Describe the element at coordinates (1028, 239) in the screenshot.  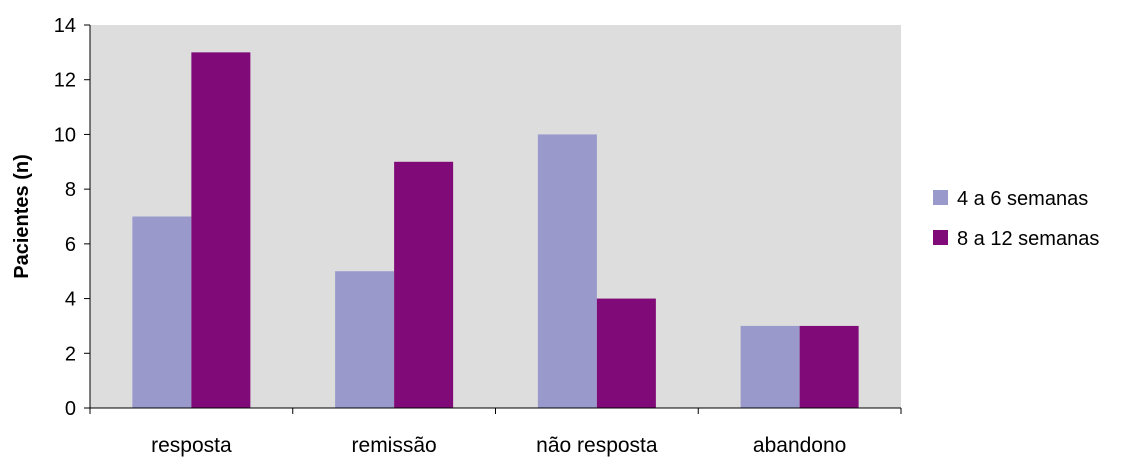
I see `legend-label: 8 a 12 semanas` at that location.